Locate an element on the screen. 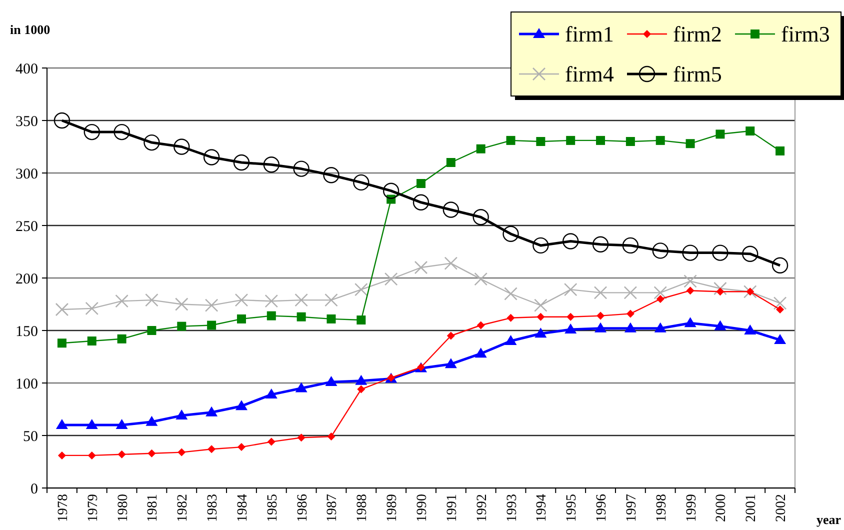 The height and width of the screenshot is (530, 844). x-tick-label: 1993 is located at coordinates (512, 508).